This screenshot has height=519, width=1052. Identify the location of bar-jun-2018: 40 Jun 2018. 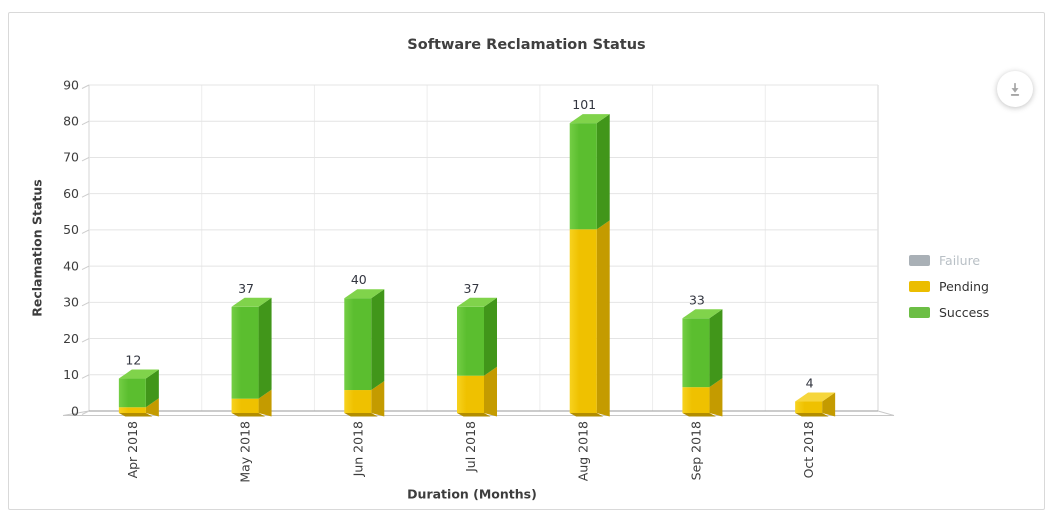
(364, 374).